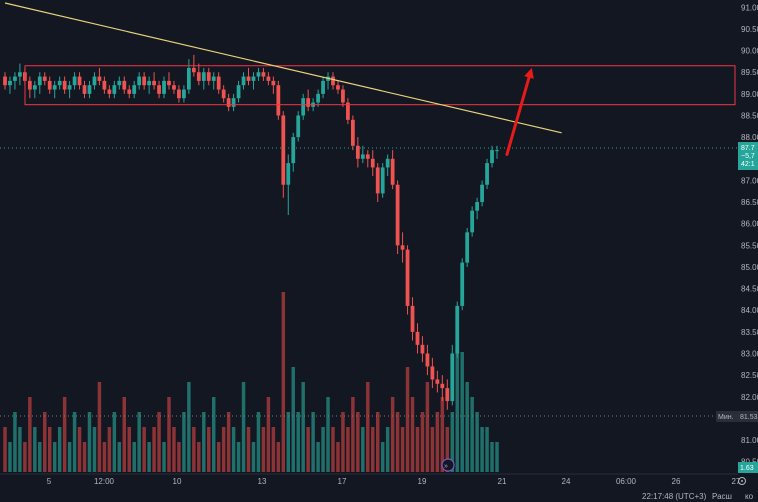 This screenshot has height=502, width=758. What do you see at coordinates (749, 375) in the screenshot?
I see `price-tick-label: 82.50` at bounding box center [749, 375].